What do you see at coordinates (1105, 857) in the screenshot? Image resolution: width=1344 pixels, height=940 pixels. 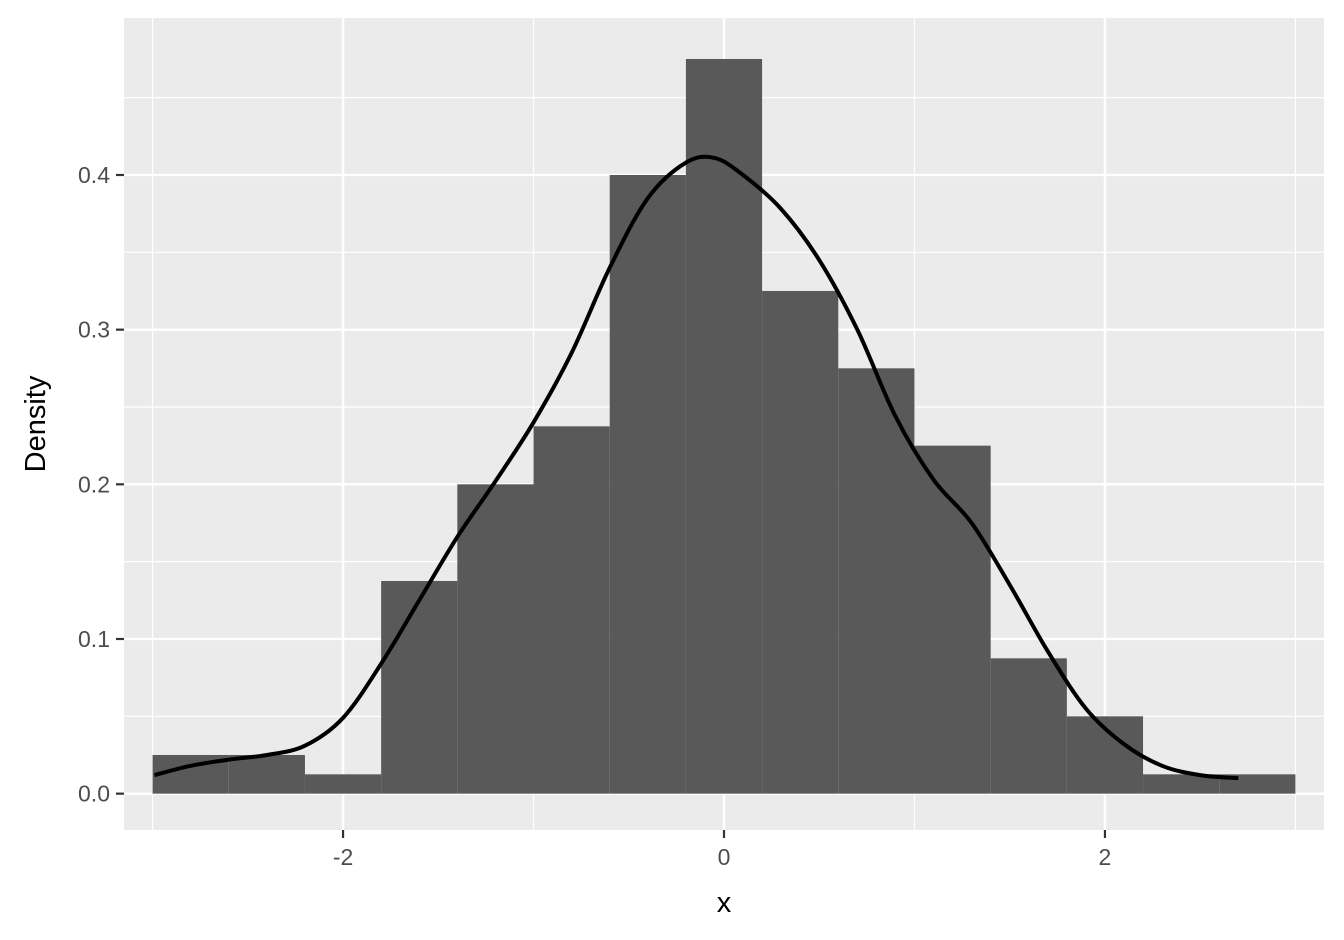 I see `x-tick-label: 2` at bounding box center [1105, 857].